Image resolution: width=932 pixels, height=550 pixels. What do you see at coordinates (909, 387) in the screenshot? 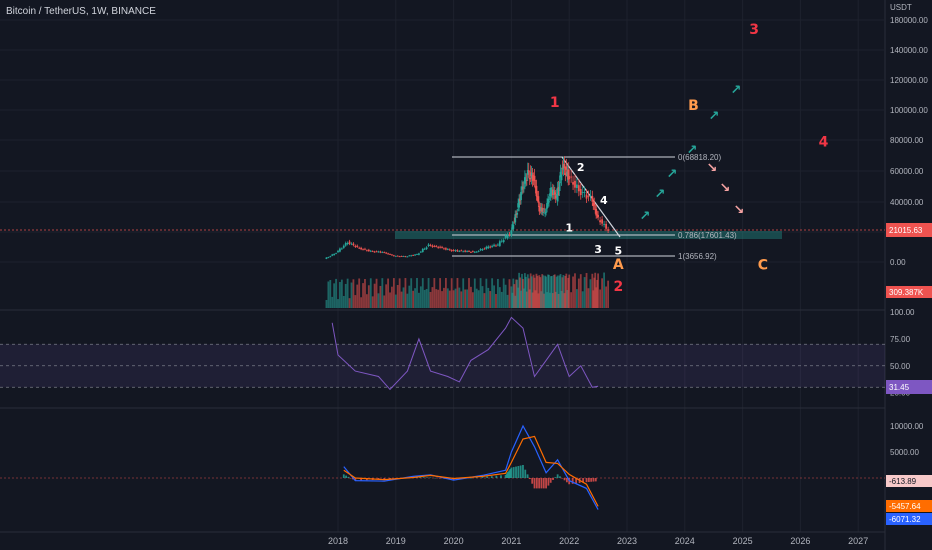
I see `rsi-badge` at bounding box center [909, 387].